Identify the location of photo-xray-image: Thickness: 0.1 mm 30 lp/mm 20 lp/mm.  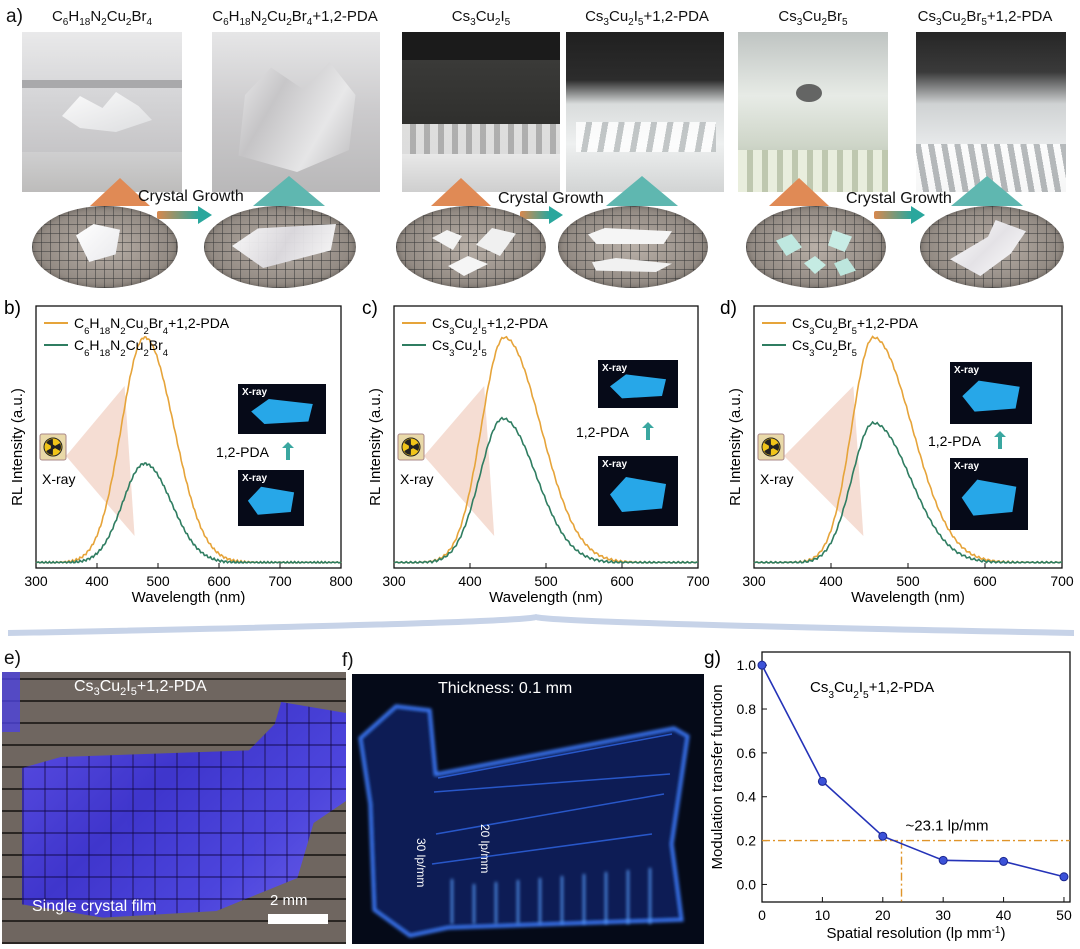
(528, 809).